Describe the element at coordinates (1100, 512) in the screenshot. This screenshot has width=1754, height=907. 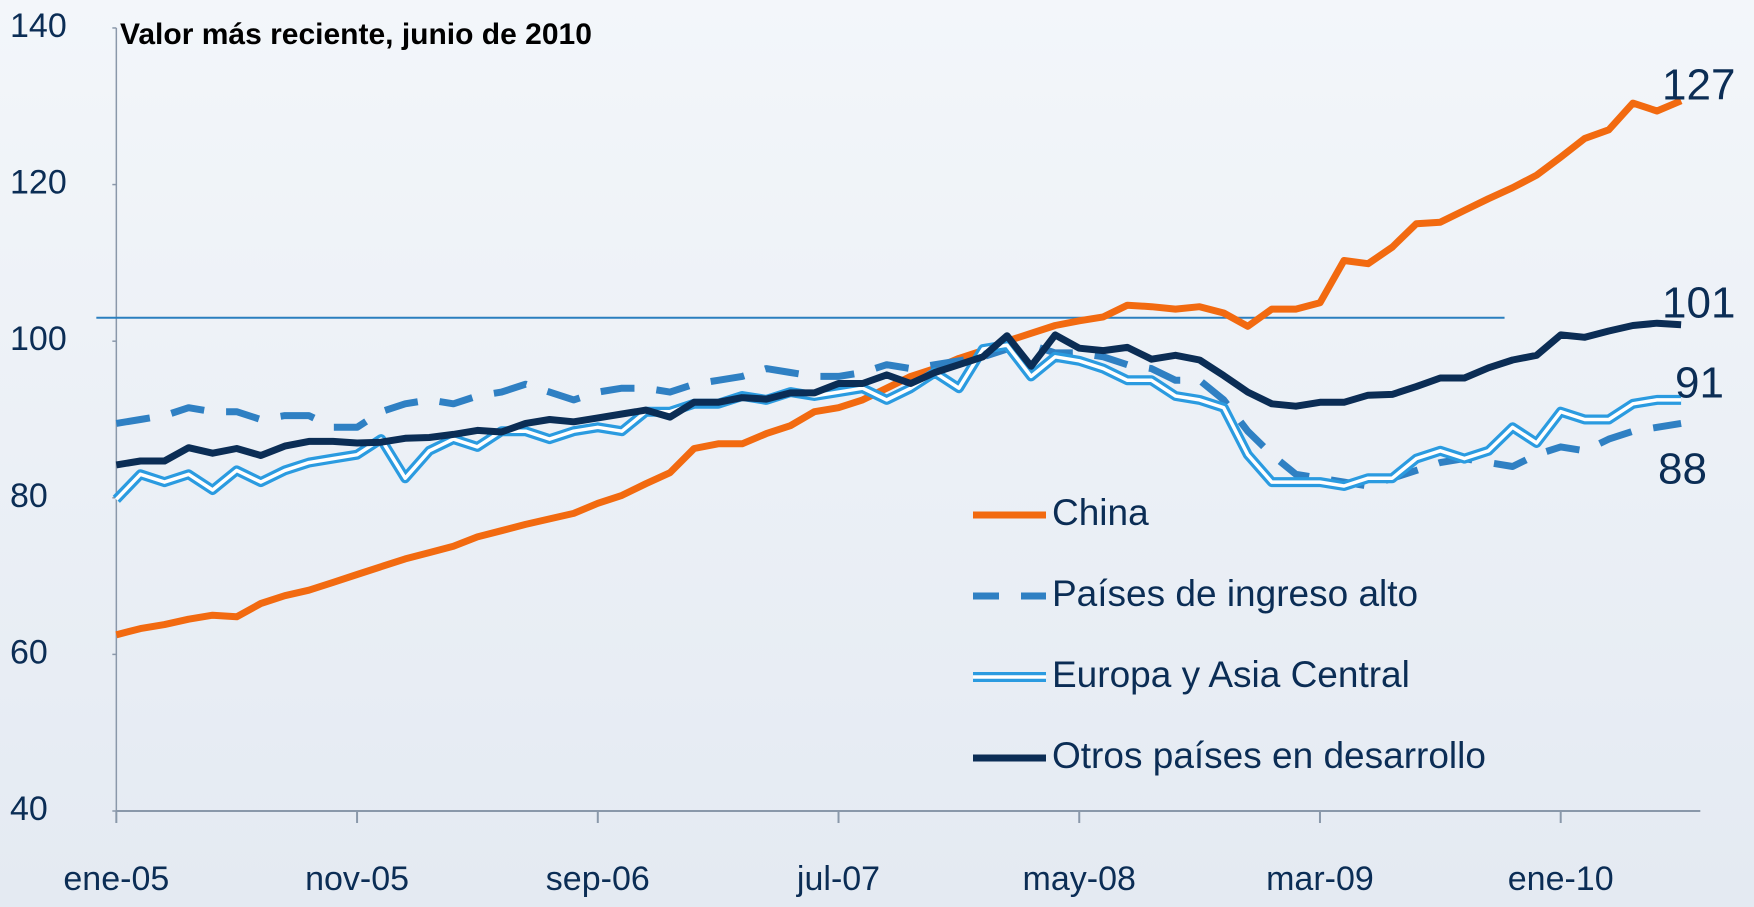
I see `legend-label: China` at that location.